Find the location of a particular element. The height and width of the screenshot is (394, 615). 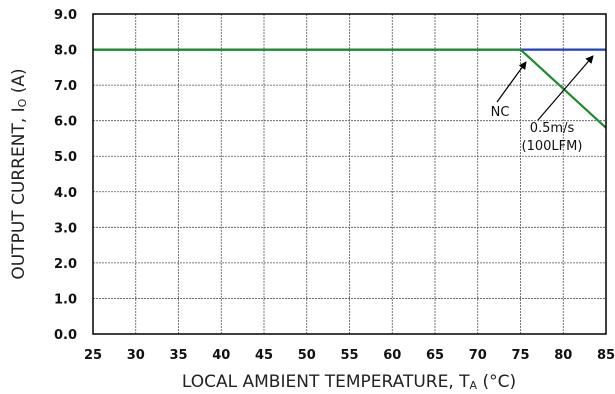

x-tick-label: 25 is located at coordinates (93, 355).